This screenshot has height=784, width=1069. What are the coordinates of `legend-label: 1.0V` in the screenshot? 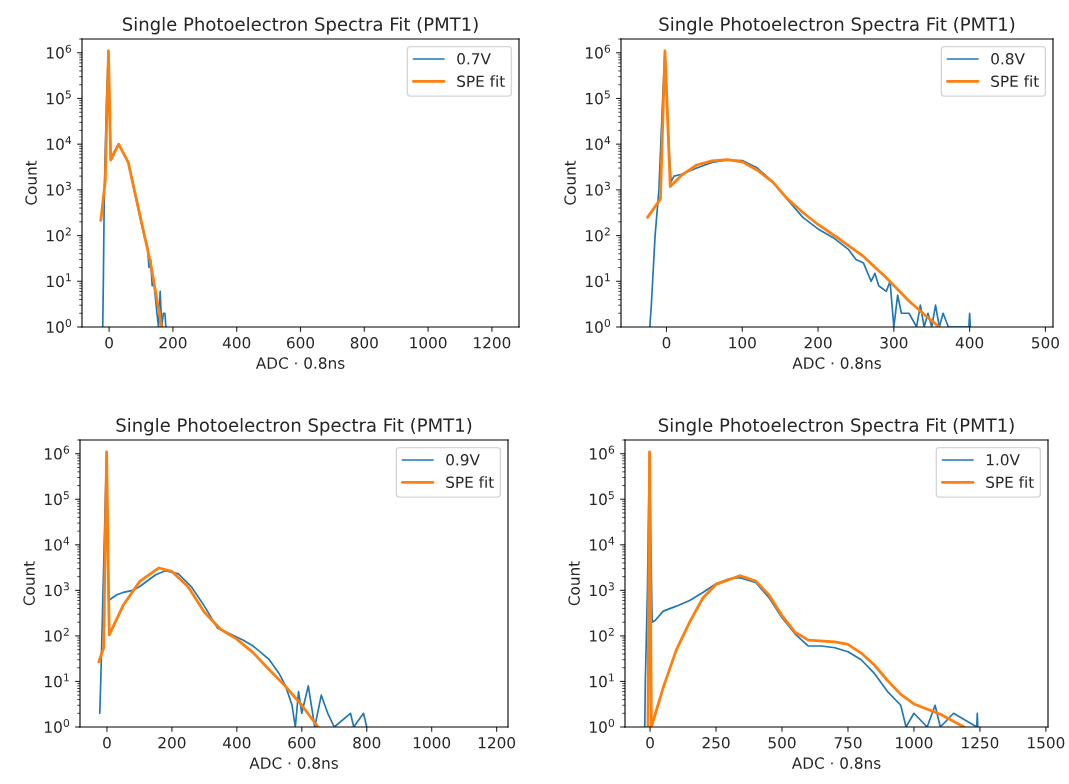 It's located at (1003, 460).